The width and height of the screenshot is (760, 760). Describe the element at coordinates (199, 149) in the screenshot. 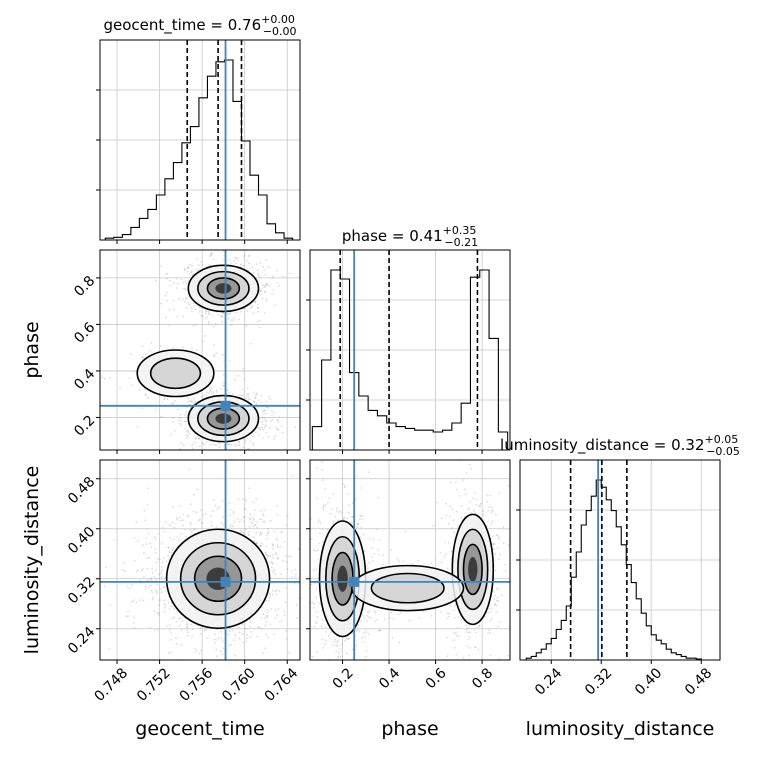

I see `histogram-outline` at that location.